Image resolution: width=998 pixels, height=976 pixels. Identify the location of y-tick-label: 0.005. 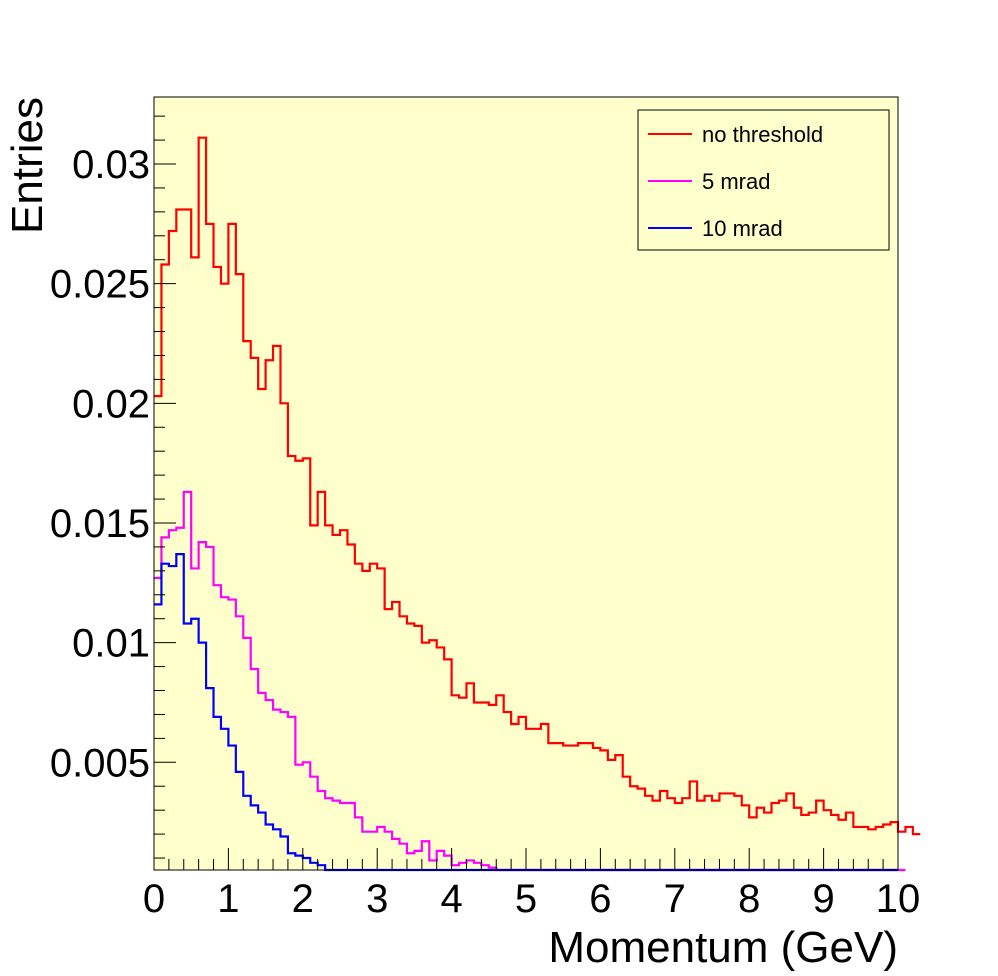
(100, 763).